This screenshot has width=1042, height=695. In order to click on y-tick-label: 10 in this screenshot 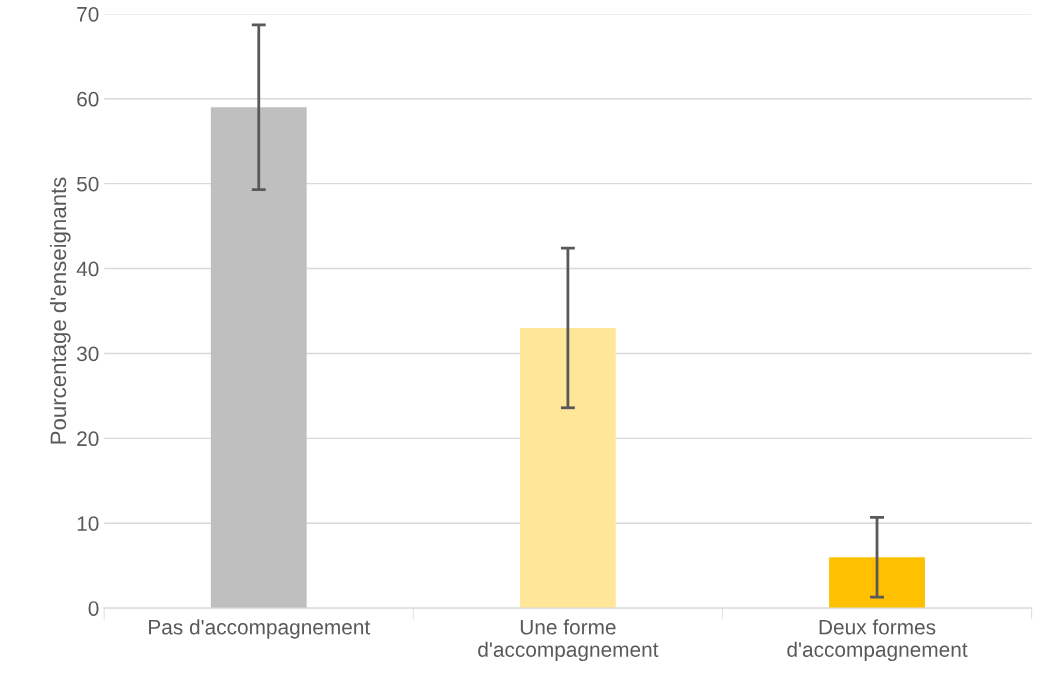, I will do `click(88, 523)`.